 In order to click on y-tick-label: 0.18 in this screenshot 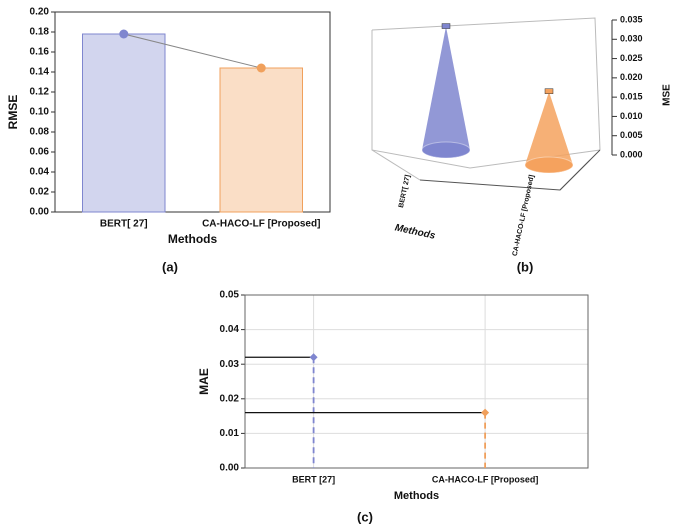, I will do `click(40, 32)`.